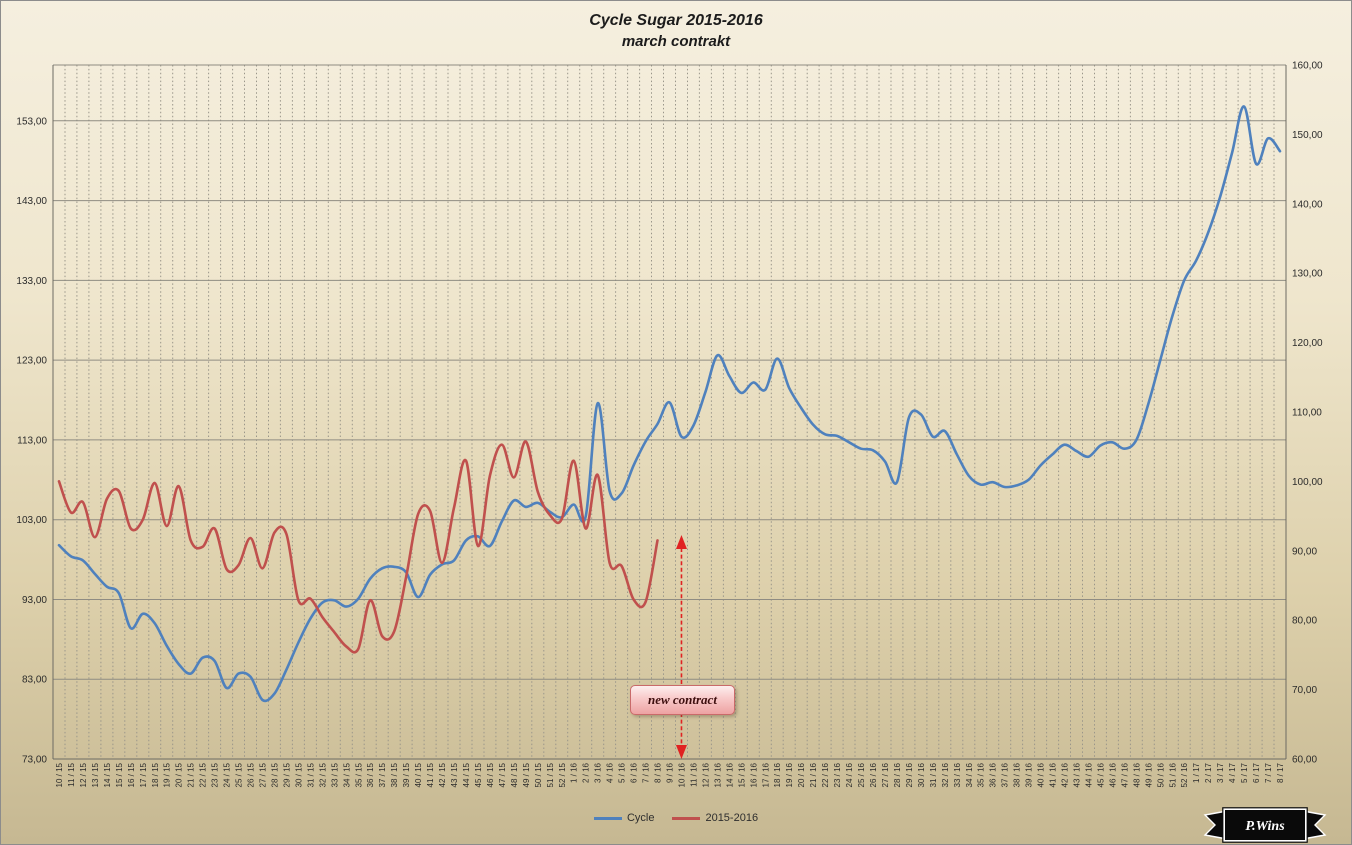  I want to click on x-axis-tick-label: 36 / 15, so click(370, 774).